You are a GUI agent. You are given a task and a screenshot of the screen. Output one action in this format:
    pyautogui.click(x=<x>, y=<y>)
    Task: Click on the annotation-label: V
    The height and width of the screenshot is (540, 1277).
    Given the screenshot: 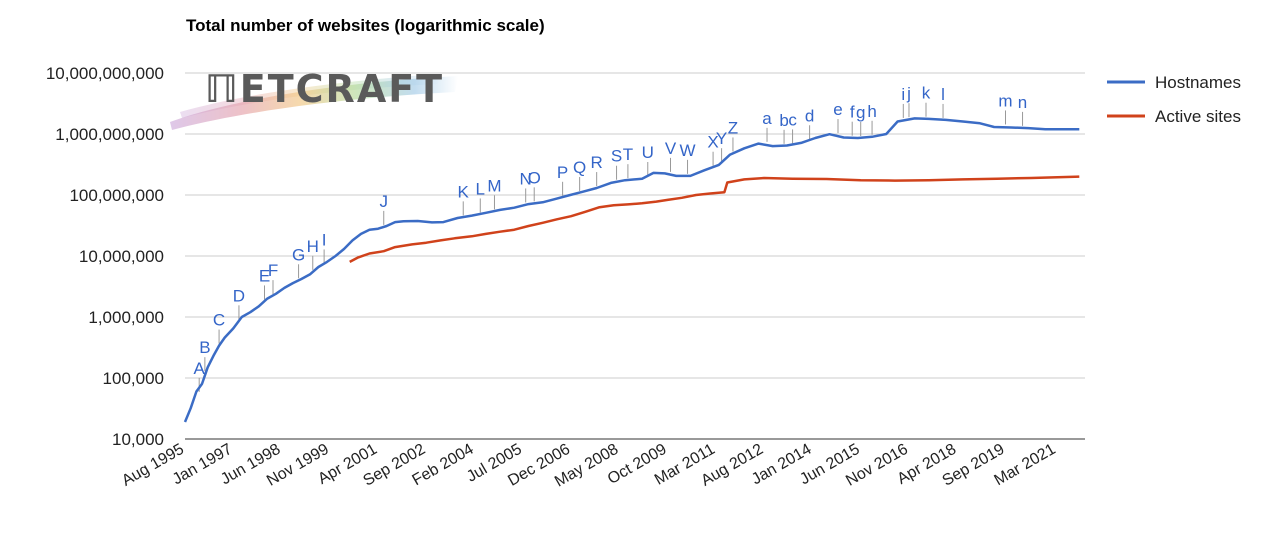 What is the action you would take?
    pyautogui.click(x=671, y=148)
    